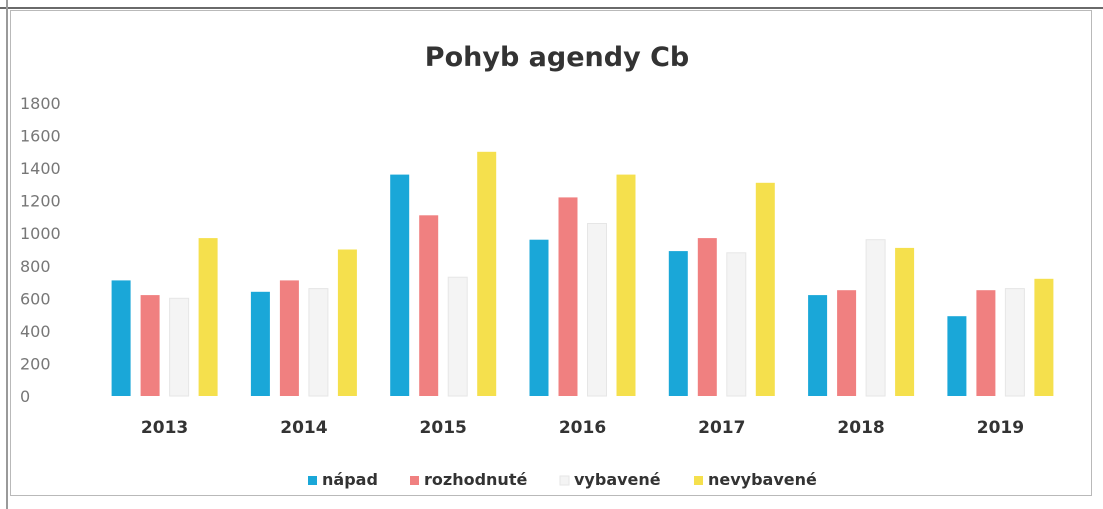 Image resolution: width=1103 pixels, height=509 pixels. Describe the element at coordinates (762, 479) in the screenshot. I see `legend-label: nevybavené` at that location.